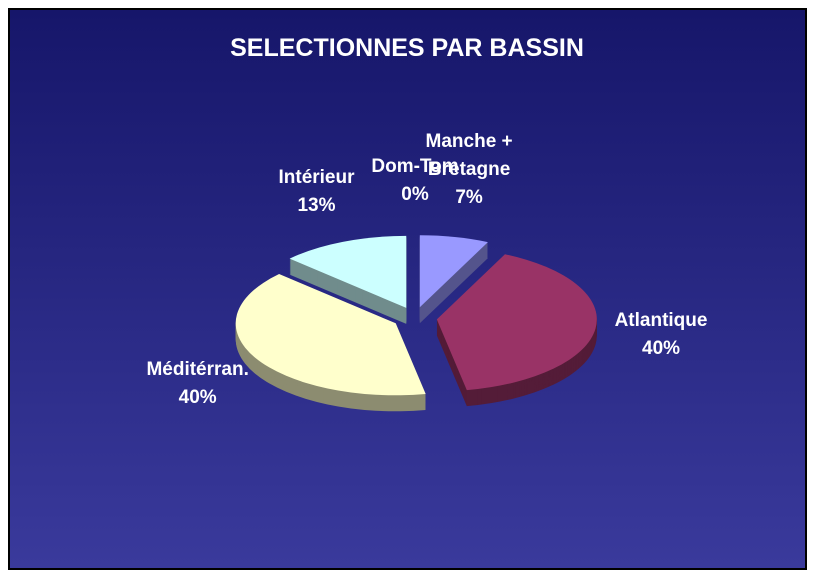 The image size is (814, 576). Describe the element at coordinates (407, 48) in the screenshot. I see `chart-title: SELECTIONNES PAR BASSIN` at that location.